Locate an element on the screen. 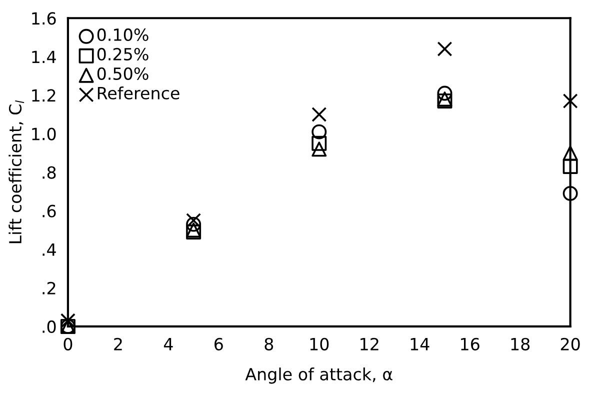 This screenshot has width=591, height=403. legend-label: 0.25% is located at coordinates (122, 54).